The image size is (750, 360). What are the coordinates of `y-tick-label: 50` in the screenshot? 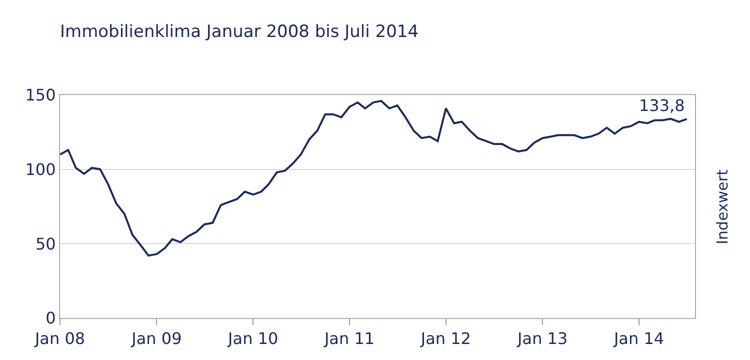 It's located at (45, 244).